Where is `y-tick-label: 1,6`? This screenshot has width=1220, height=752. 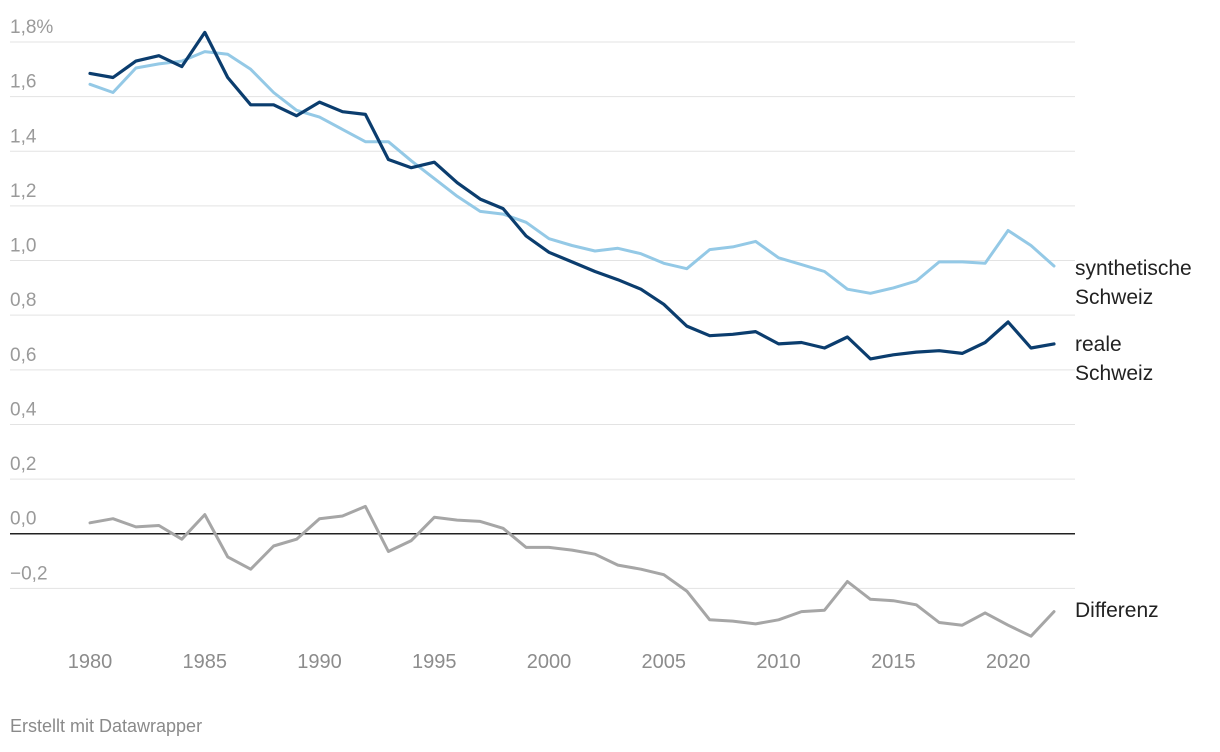 y-tick-label: 1,6 is located at coordinates (23, 82).